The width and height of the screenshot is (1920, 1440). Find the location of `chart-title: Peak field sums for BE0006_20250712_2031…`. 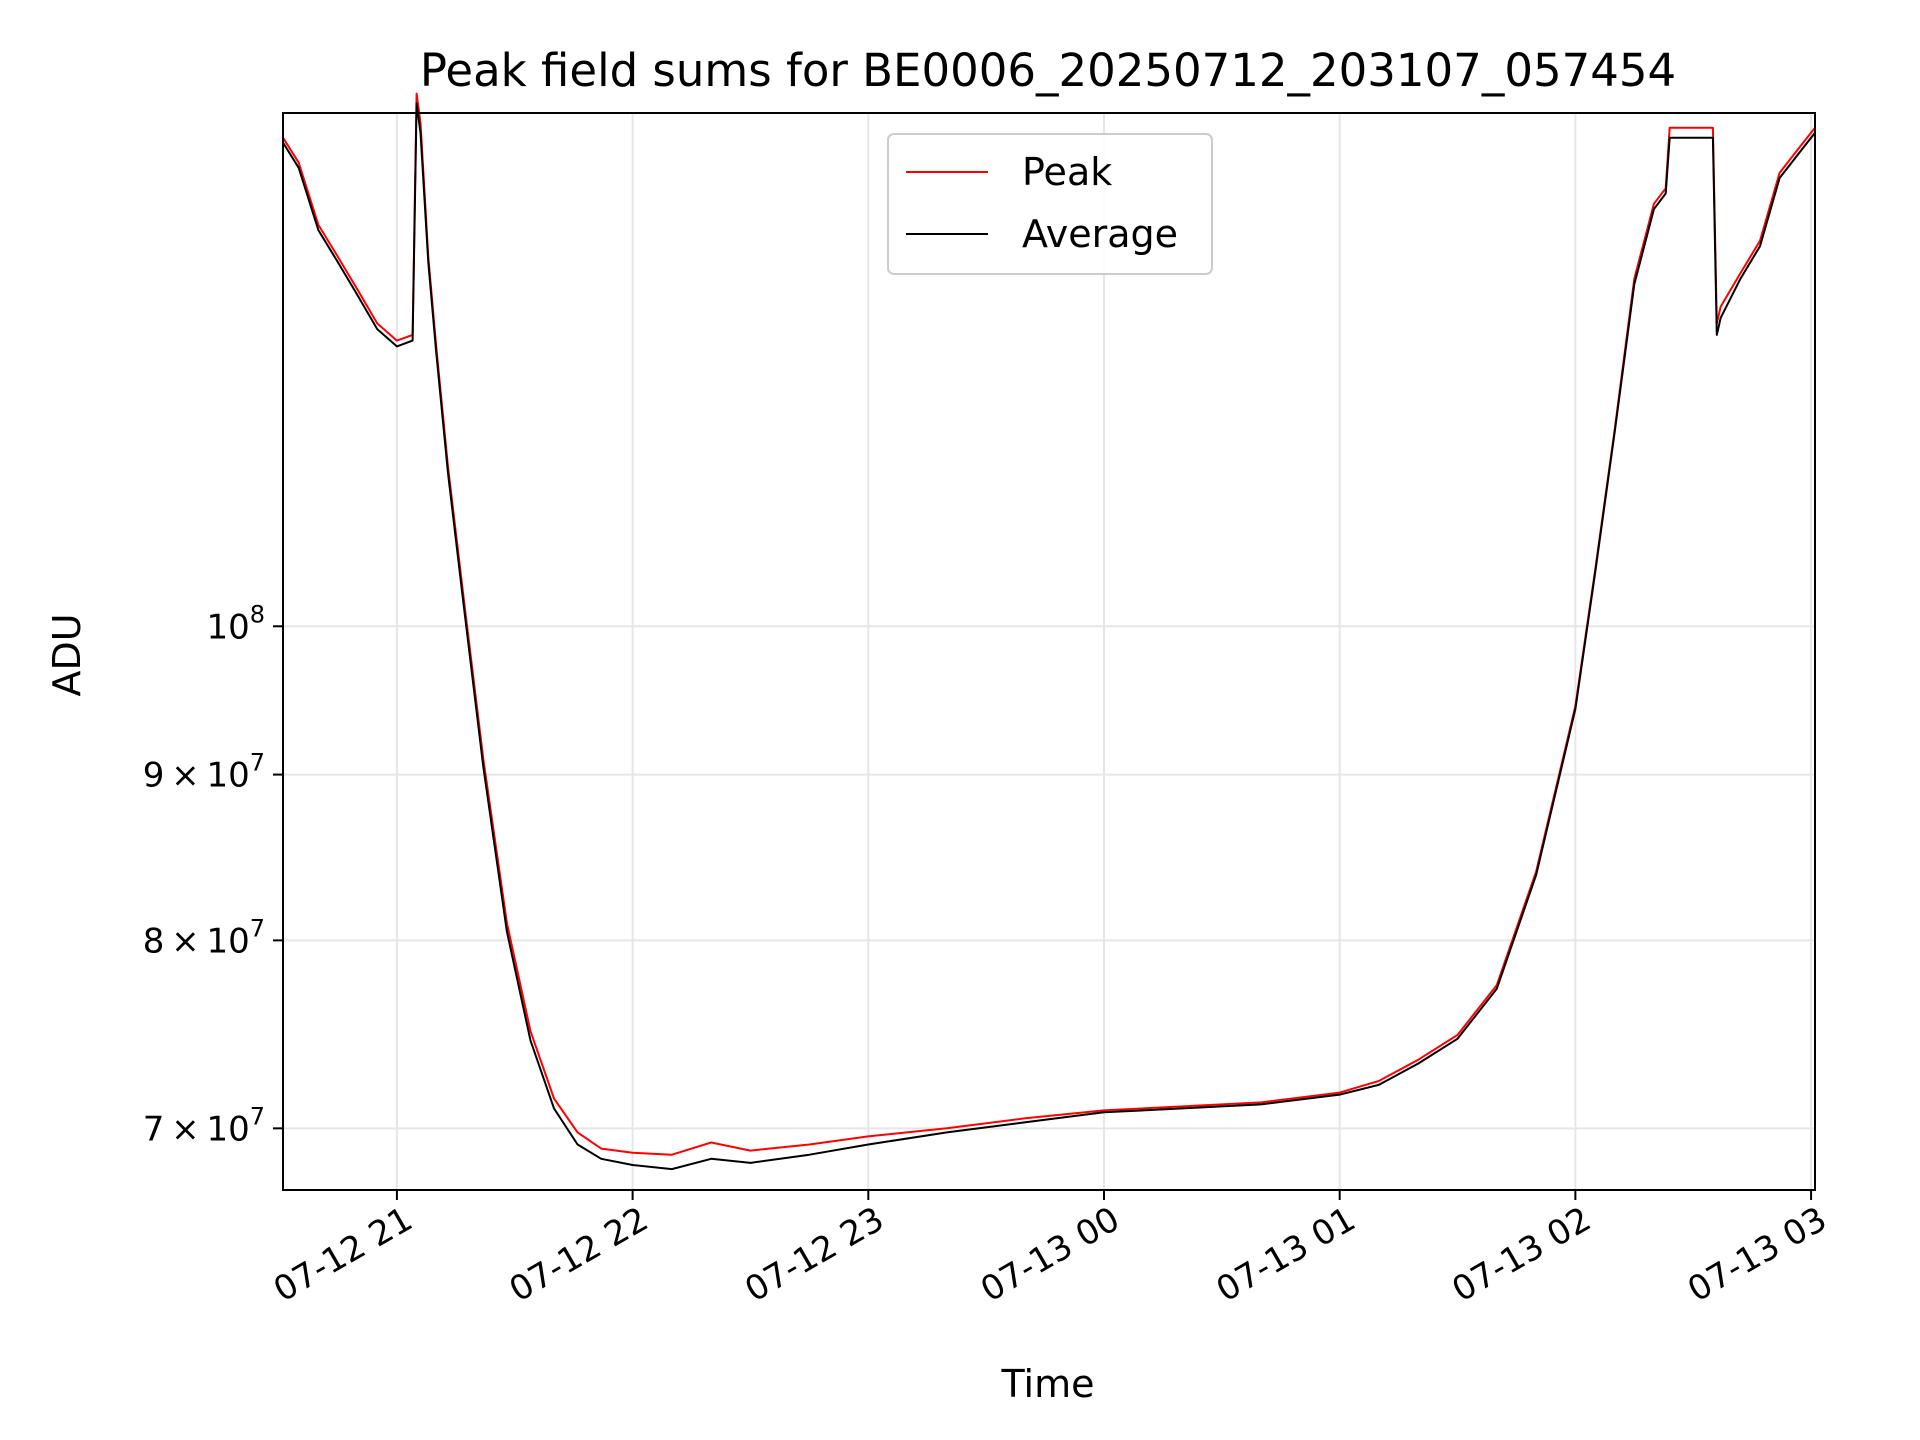

chart-title: Peak field sums for BE0006_20250712_2031… is located at coordinates (1048, 70).